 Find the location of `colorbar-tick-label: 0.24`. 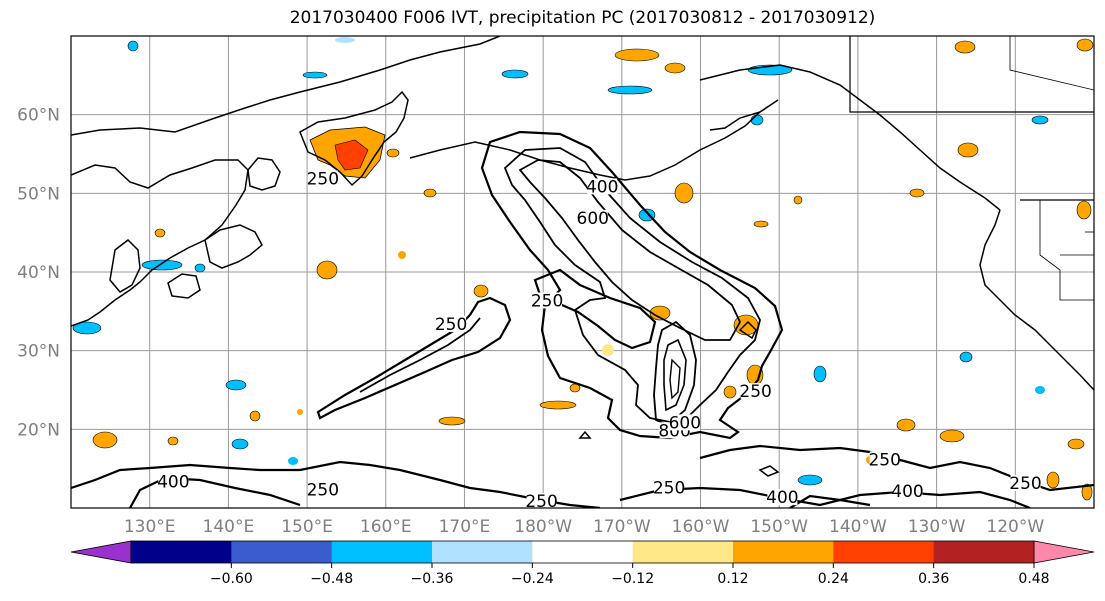

colorbar-tick-label: 0.24 is located at coordinates (833, 579).